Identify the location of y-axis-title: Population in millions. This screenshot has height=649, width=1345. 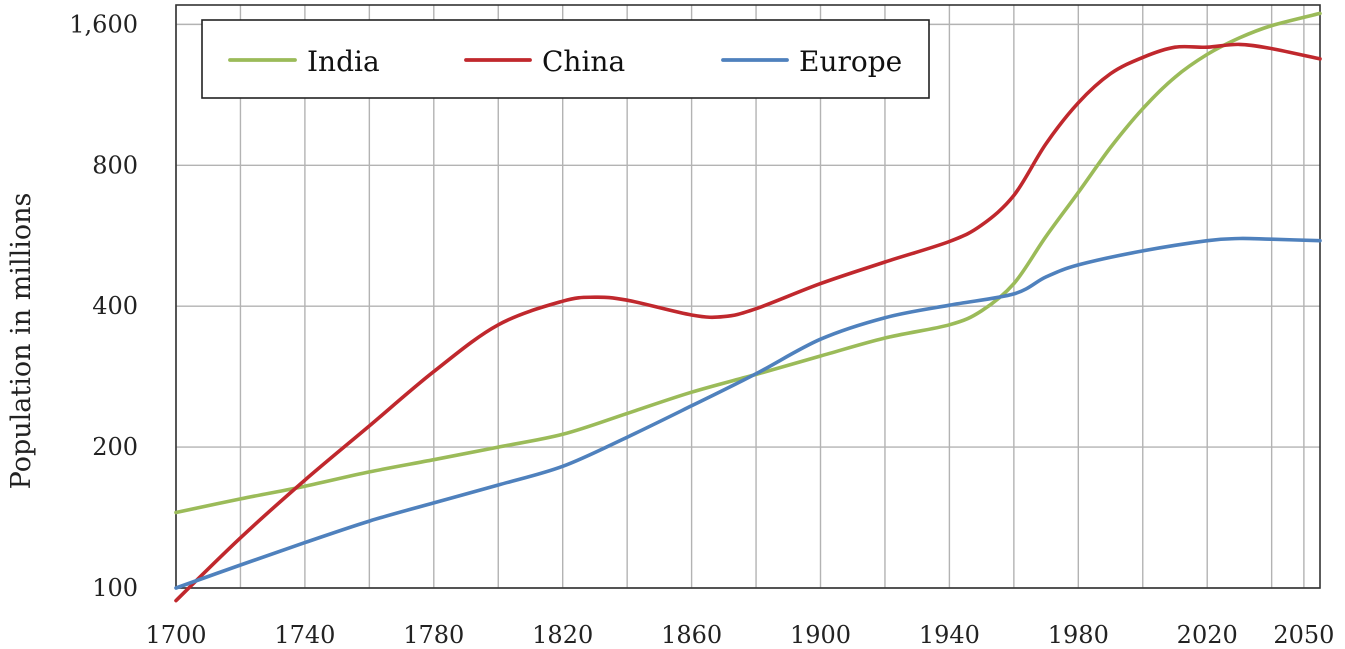
(21, 341).